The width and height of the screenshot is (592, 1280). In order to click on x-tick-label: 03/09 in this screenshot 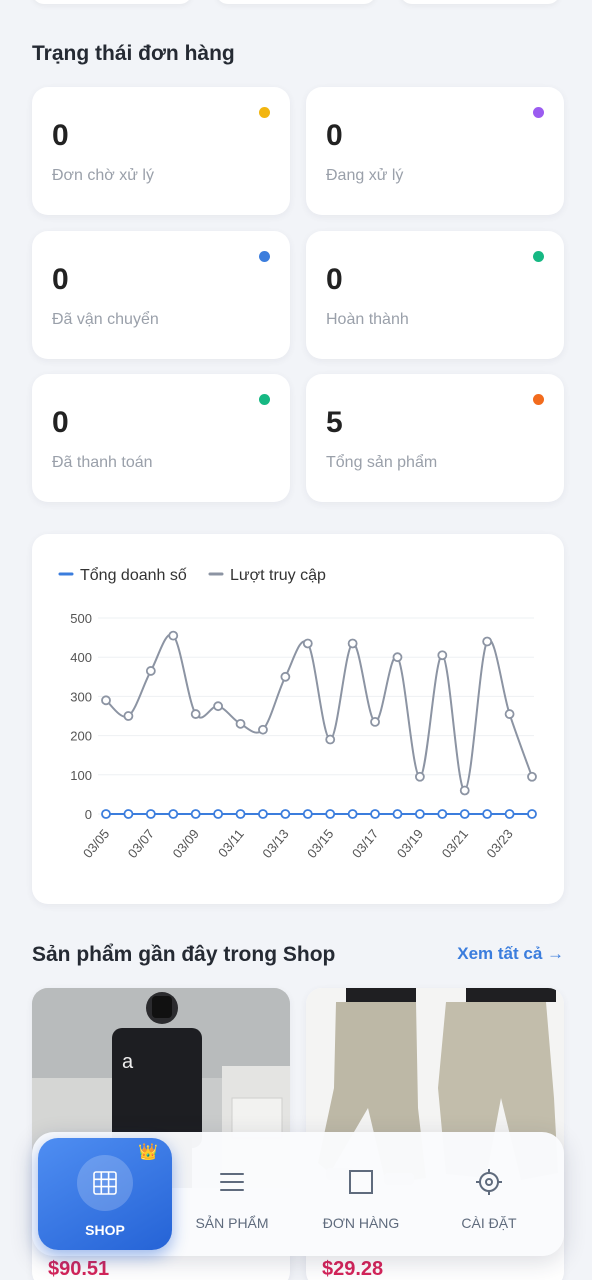, I will do `click(186, 843)`.